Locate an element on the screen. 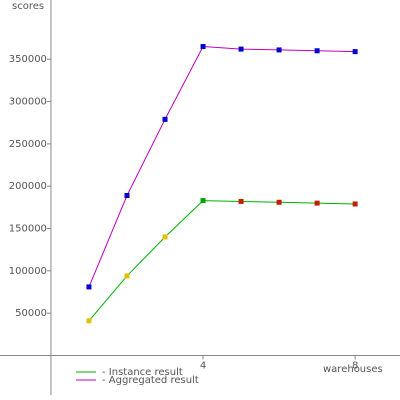 The height and width of the screenshot is (400, 400). y-tick-label: 100000 is located at coordinates (28, 271).